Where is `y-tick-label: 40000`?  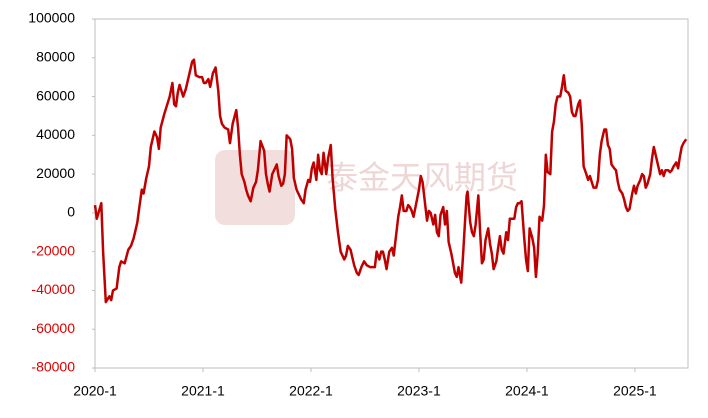 y-tick-label: 40000 is located at coordinates (55, 134).